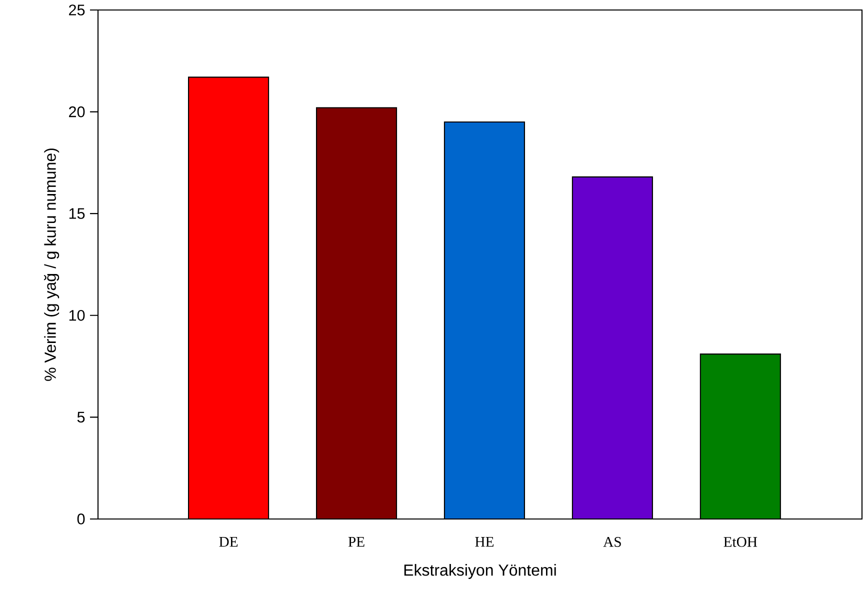  I want to click on y-axis-title: % Verim (g yağ / g kuru numune), so click(52, 264).